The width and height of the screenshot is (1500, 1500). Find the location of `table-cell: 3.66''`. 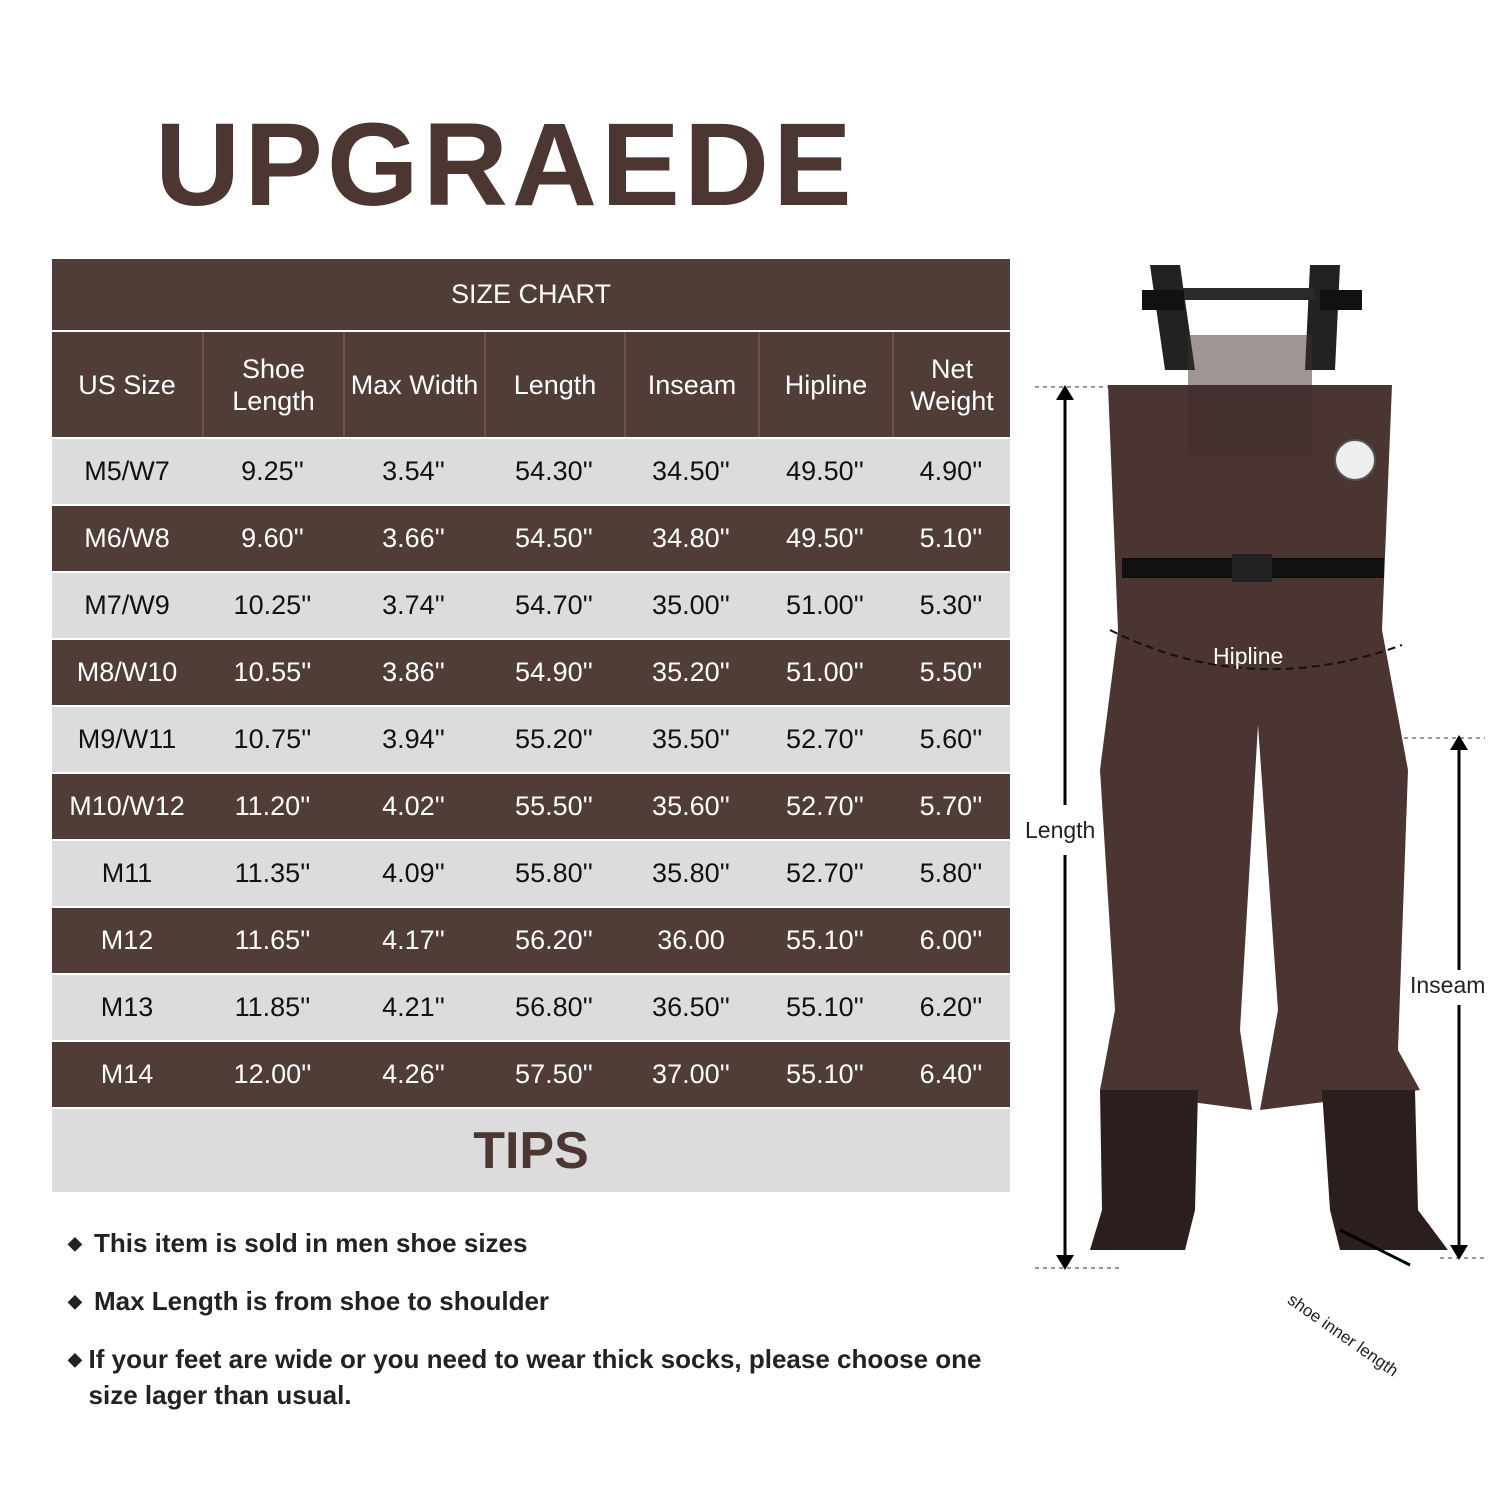

table-cell: 3.66'' is located at coordinates (413, 538).